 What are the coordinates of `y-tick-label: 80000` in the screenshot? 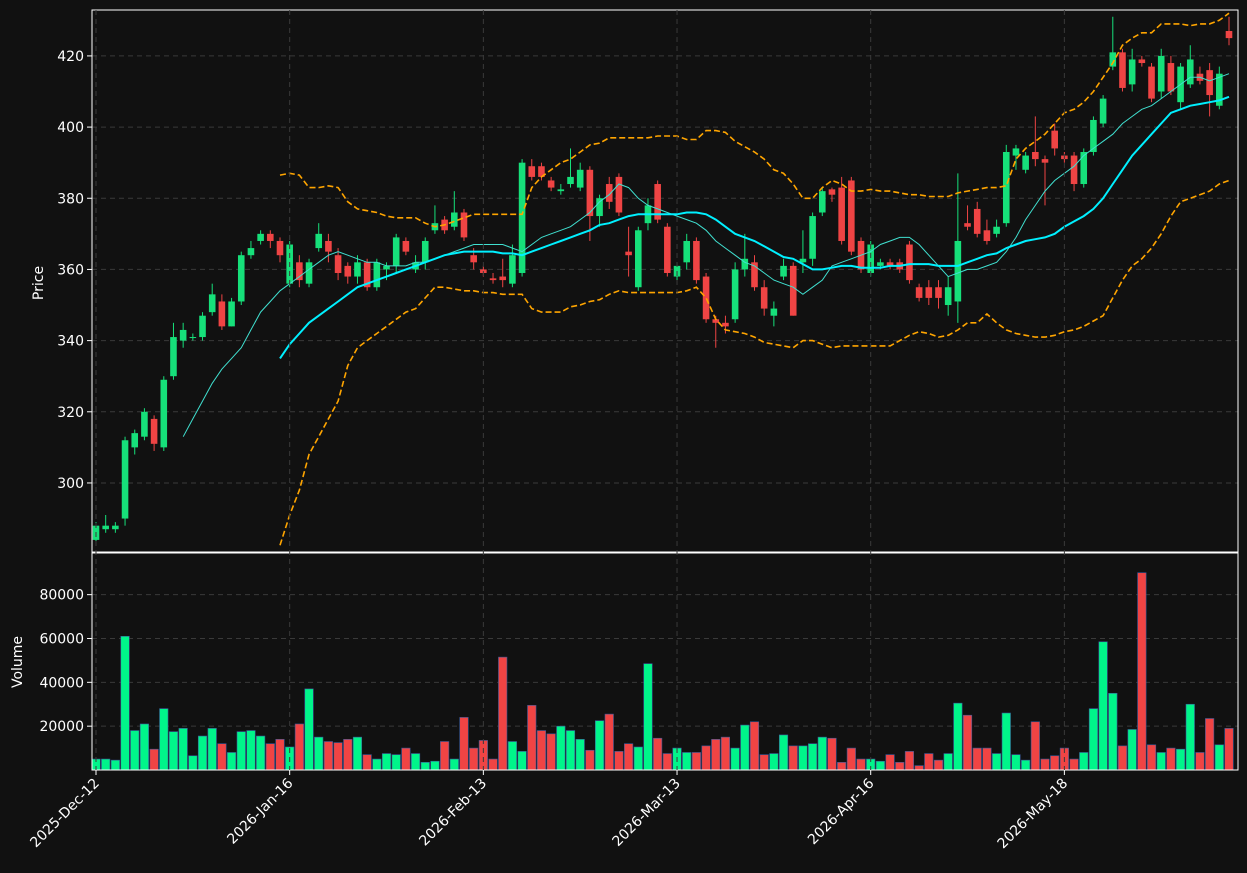 It's located at (61, 596).